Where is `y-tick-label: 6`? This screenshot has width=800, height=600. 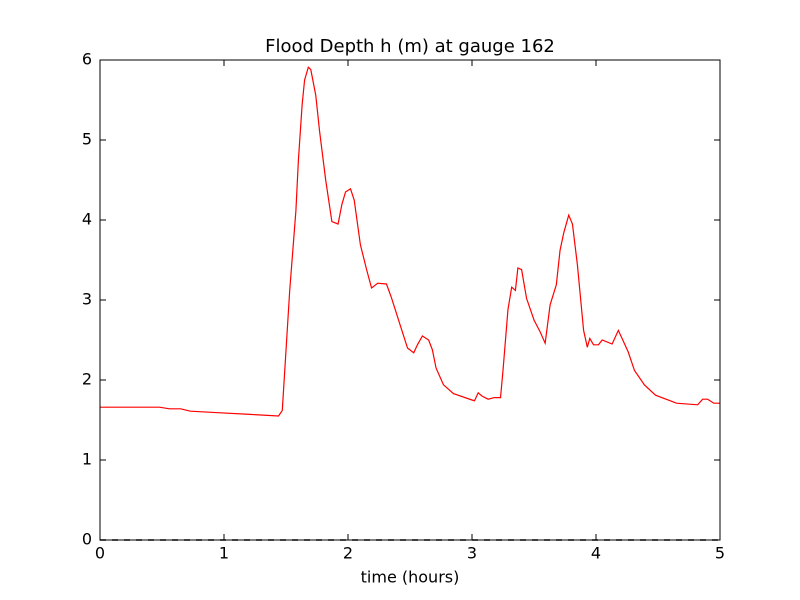 y-tick-label: 6 is located at coordinates (87, 59).